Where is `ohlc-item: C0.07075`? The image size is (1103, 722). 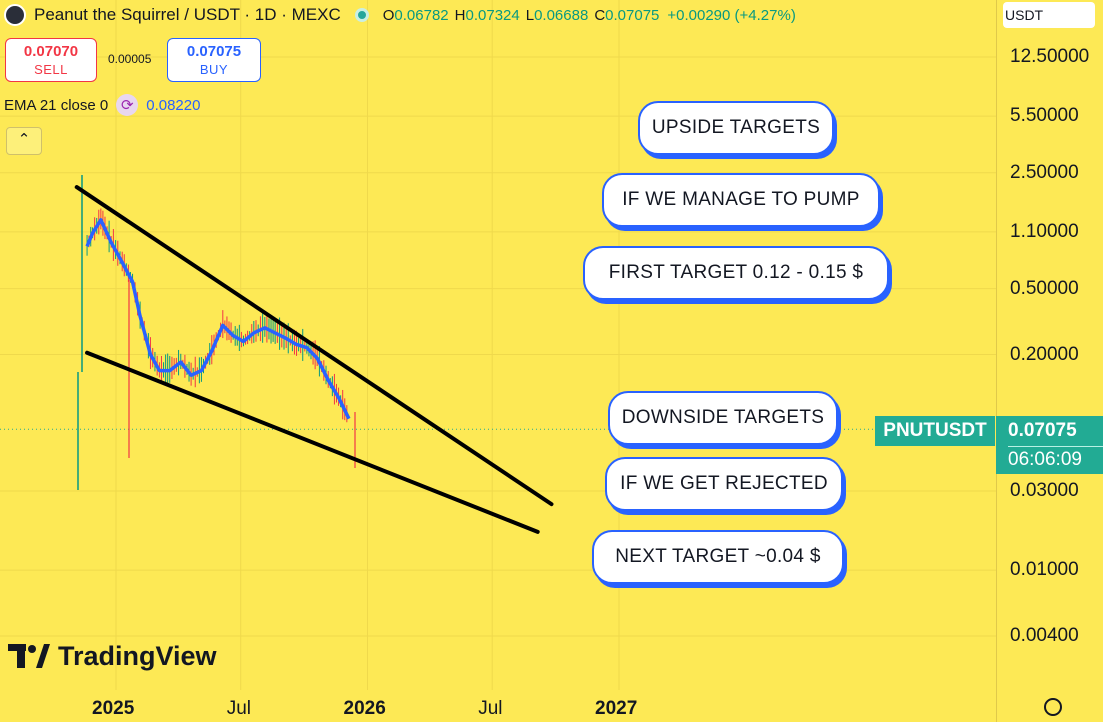 ohlc-item: C0.07075 is located at coordinates (626, 15).